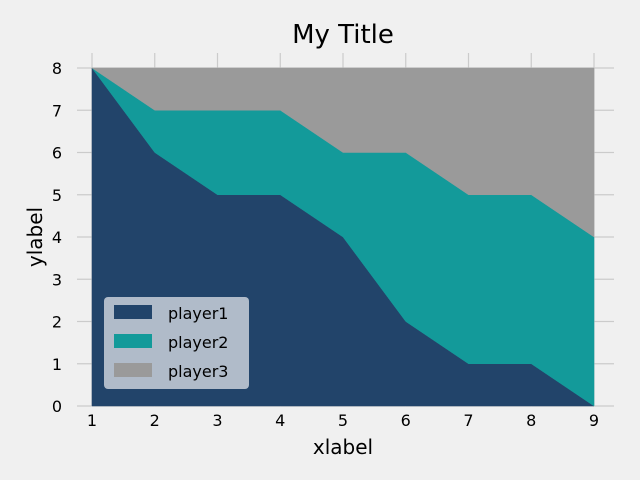 This screenshot has width=640, height=480. I want to click on x-tick-label-8: 9, so click(594, 420).